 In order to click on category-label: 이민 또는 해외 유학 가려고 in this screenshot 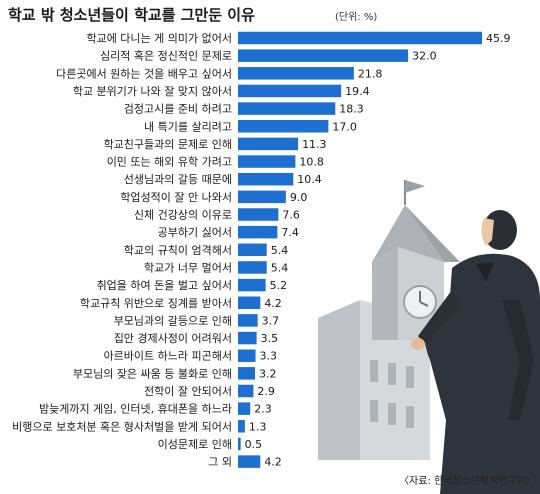, I will do `click(169, 162)`.